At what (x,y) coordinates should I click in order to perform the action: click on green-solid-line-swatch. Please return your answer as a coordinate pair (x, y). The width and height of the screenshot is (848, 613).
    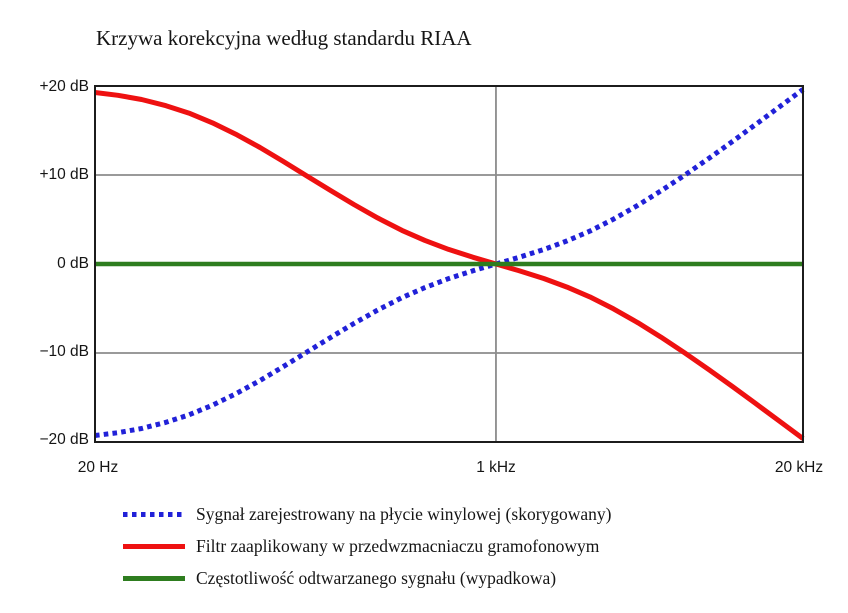
    Looking at the image, I should click on (154, 578).